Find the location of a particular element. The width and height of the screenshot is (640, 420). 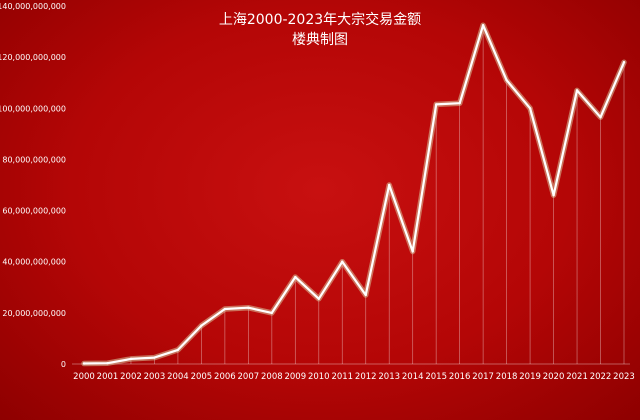

y-tick-label: 140,000,000,000 is located at coordinates (33, 6).